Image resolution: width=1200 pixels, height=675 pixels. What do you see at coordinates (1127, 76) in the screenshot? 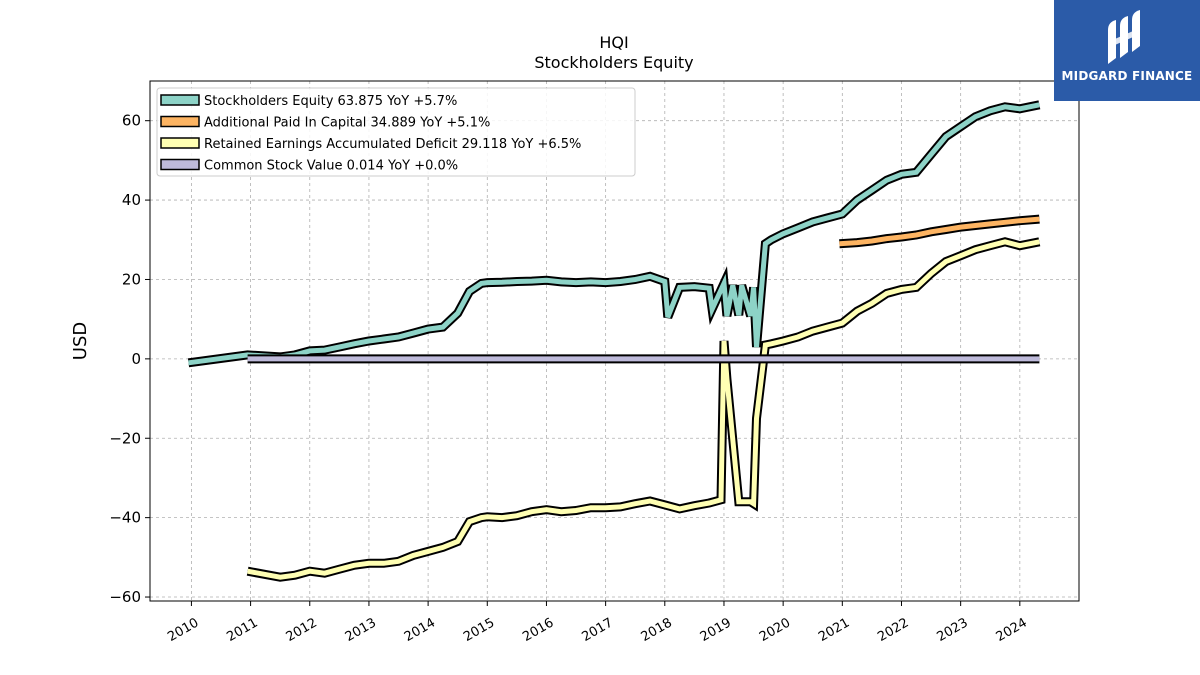
I see `brand-name: MIDGARD FINANCE` at bounding box center [1127, 76].